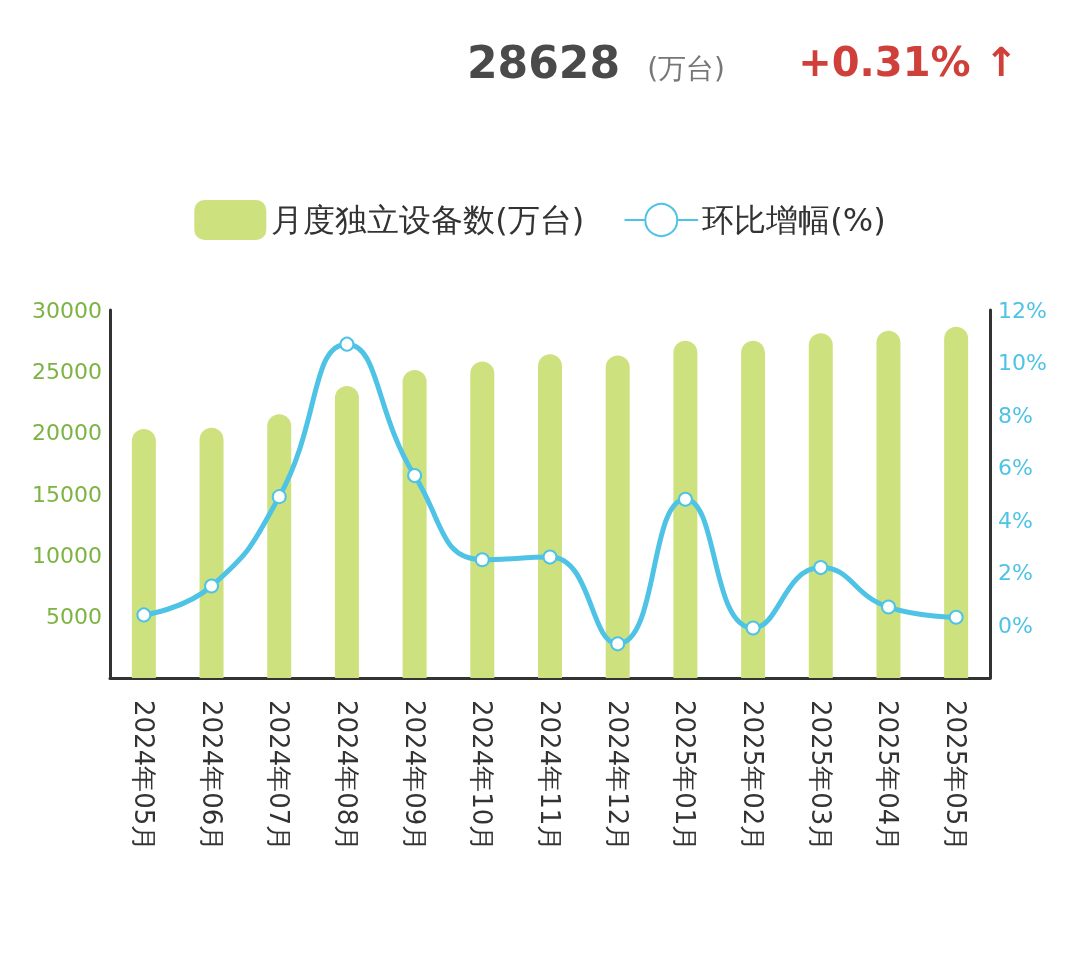 The image size is (1080, 956). What do you see at coordinates (67, 310) in the screenshot?
I see `y-tick-label: 30000` at bounding box center [67, 310].